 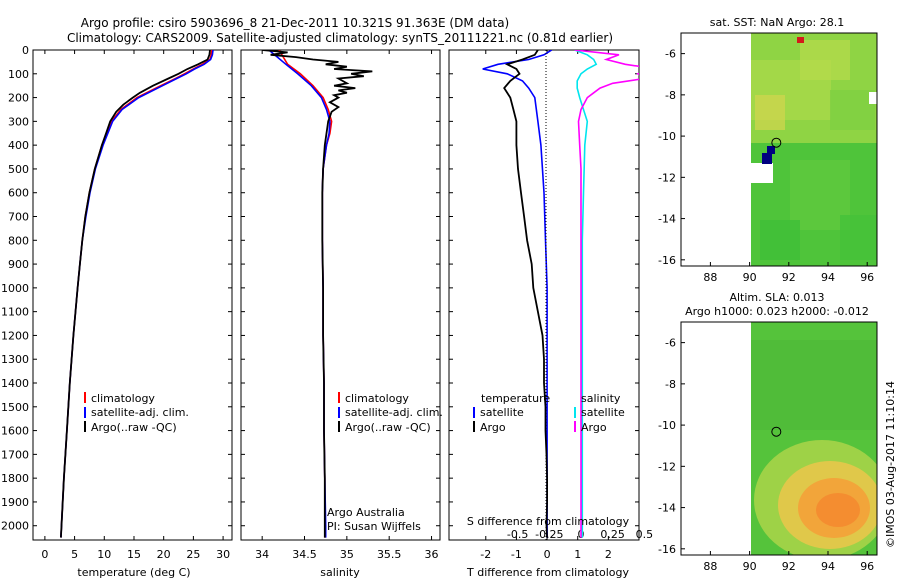 I want to click on series-s-satellite, so click(x=586, y=294).